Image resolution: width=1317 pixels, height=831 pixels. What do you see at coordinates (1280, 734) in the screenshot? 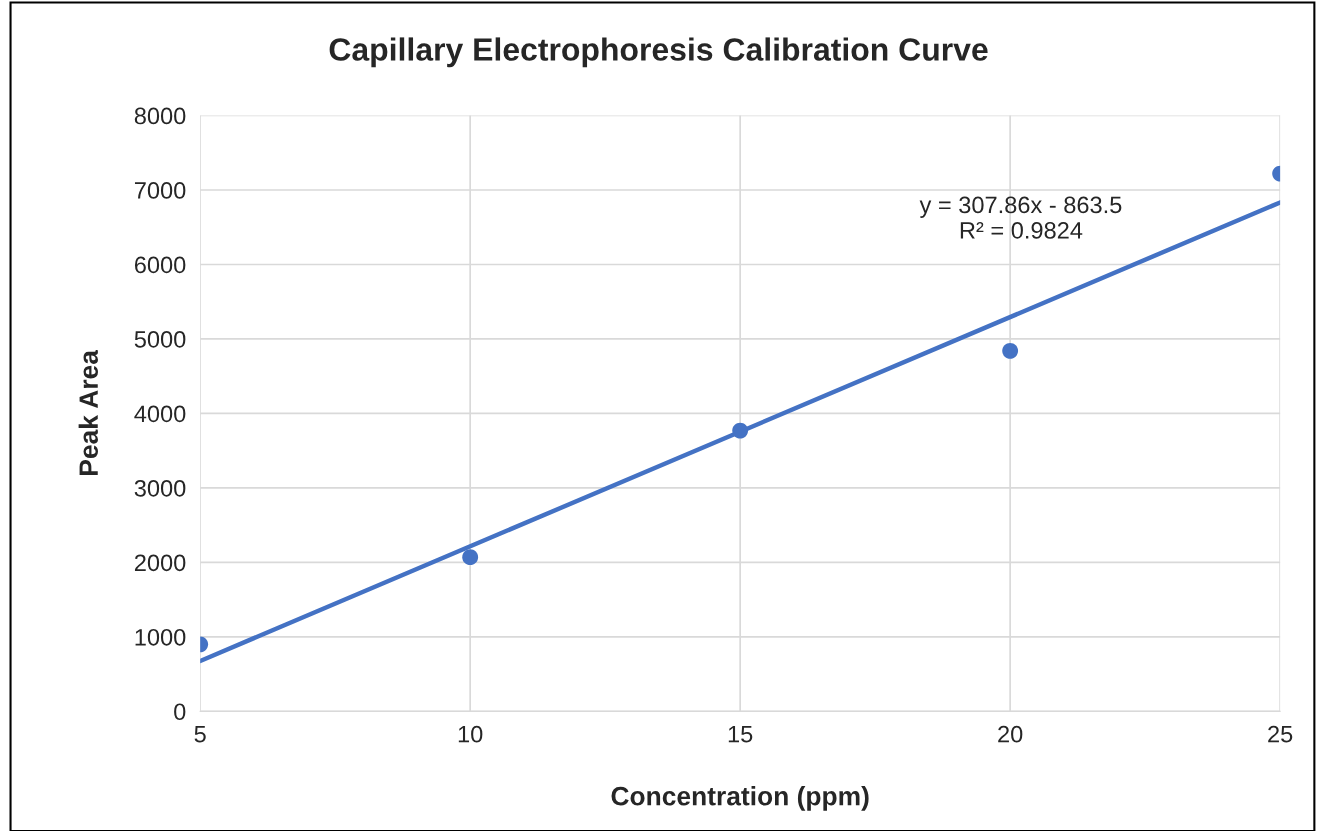
I see `x-tick-label: 25` at bounding box center [1280, 734].